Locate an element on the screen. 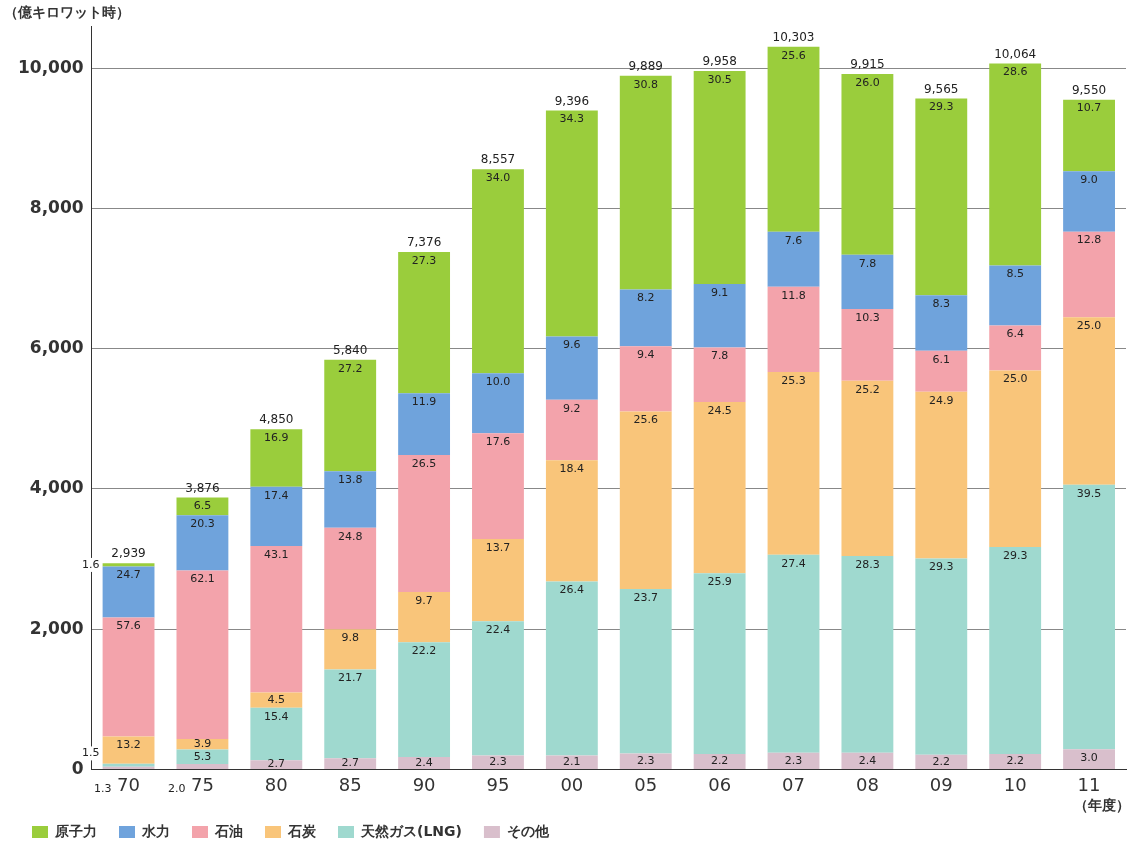 The height and width of the screenshot is (855, 1136). annotation: 24.7 is located at coordinates (128, 575).